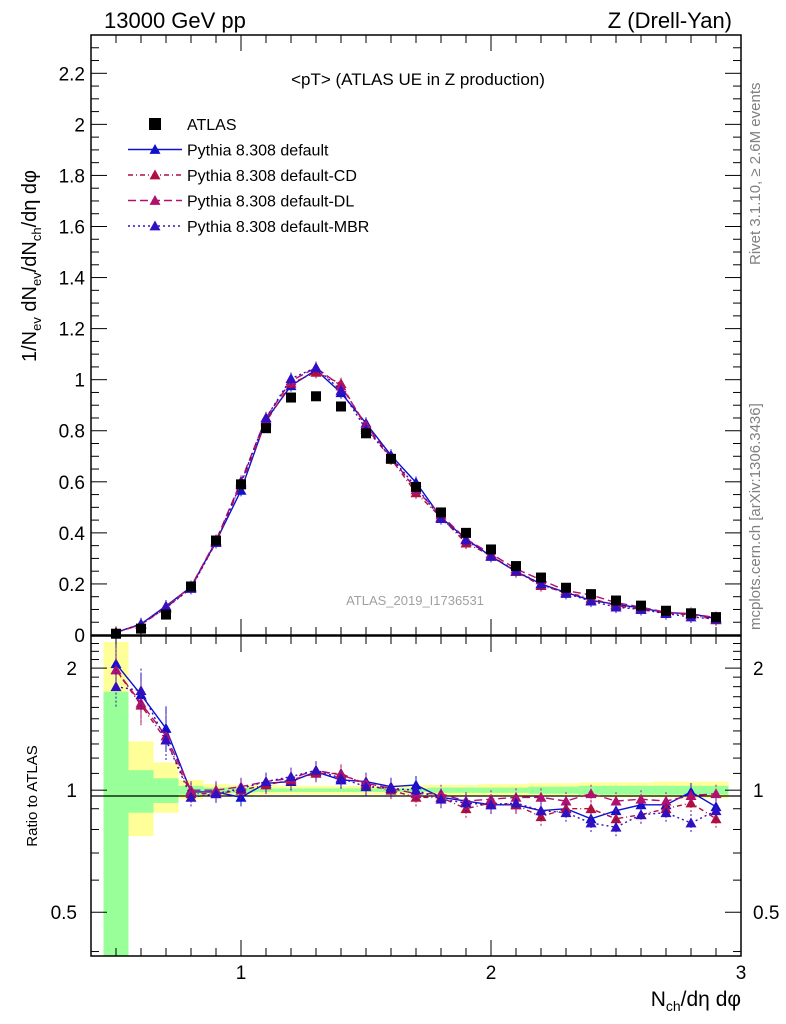  What do you see at coordinates (755, 174) in the screenshot?
I see `rivet-label: Rivet 3.1.10, ≥ 2.6M events` at bounding box center [755, 174].